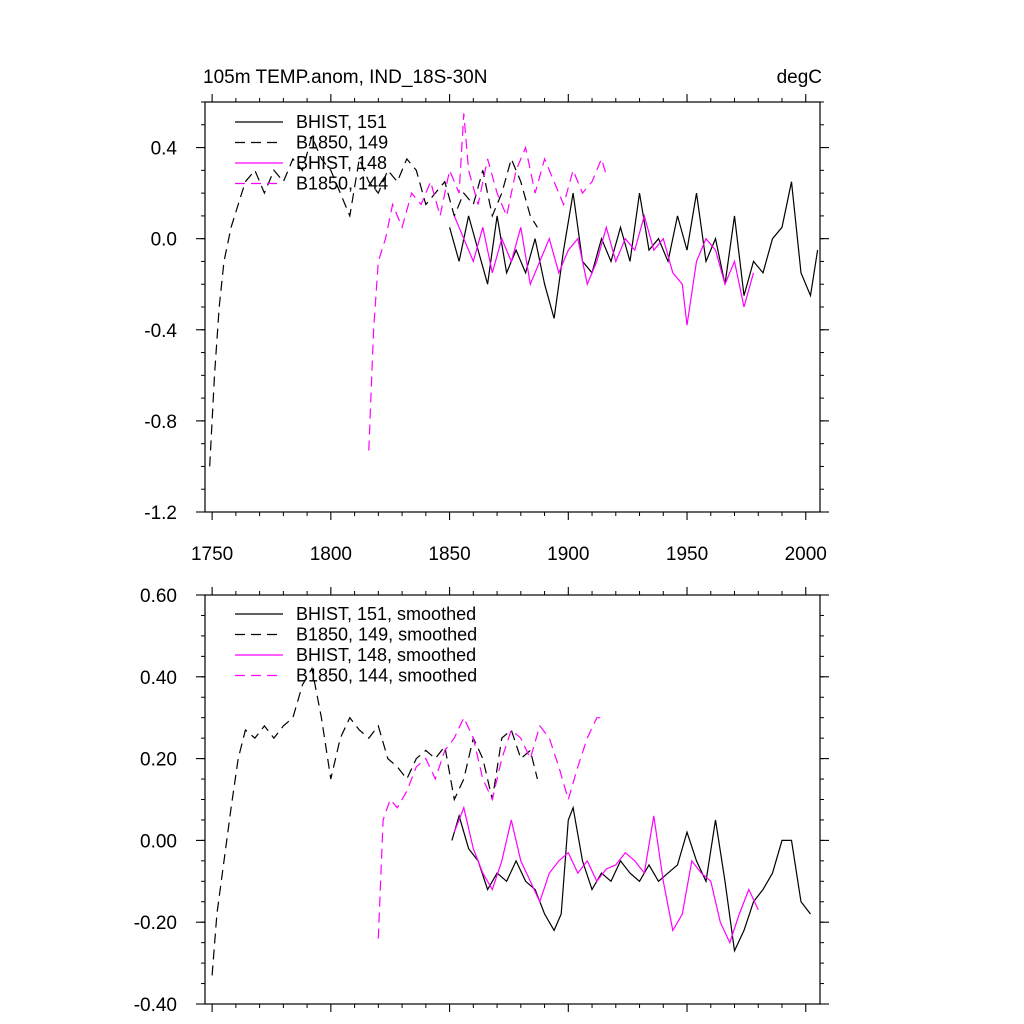 This screenshot has height=1024, width=1024. What do you see at coordinates (158, 678) in the screenshot?
I see `bottom-y-tick-label: 0.40` at bounding box center [158, 678].